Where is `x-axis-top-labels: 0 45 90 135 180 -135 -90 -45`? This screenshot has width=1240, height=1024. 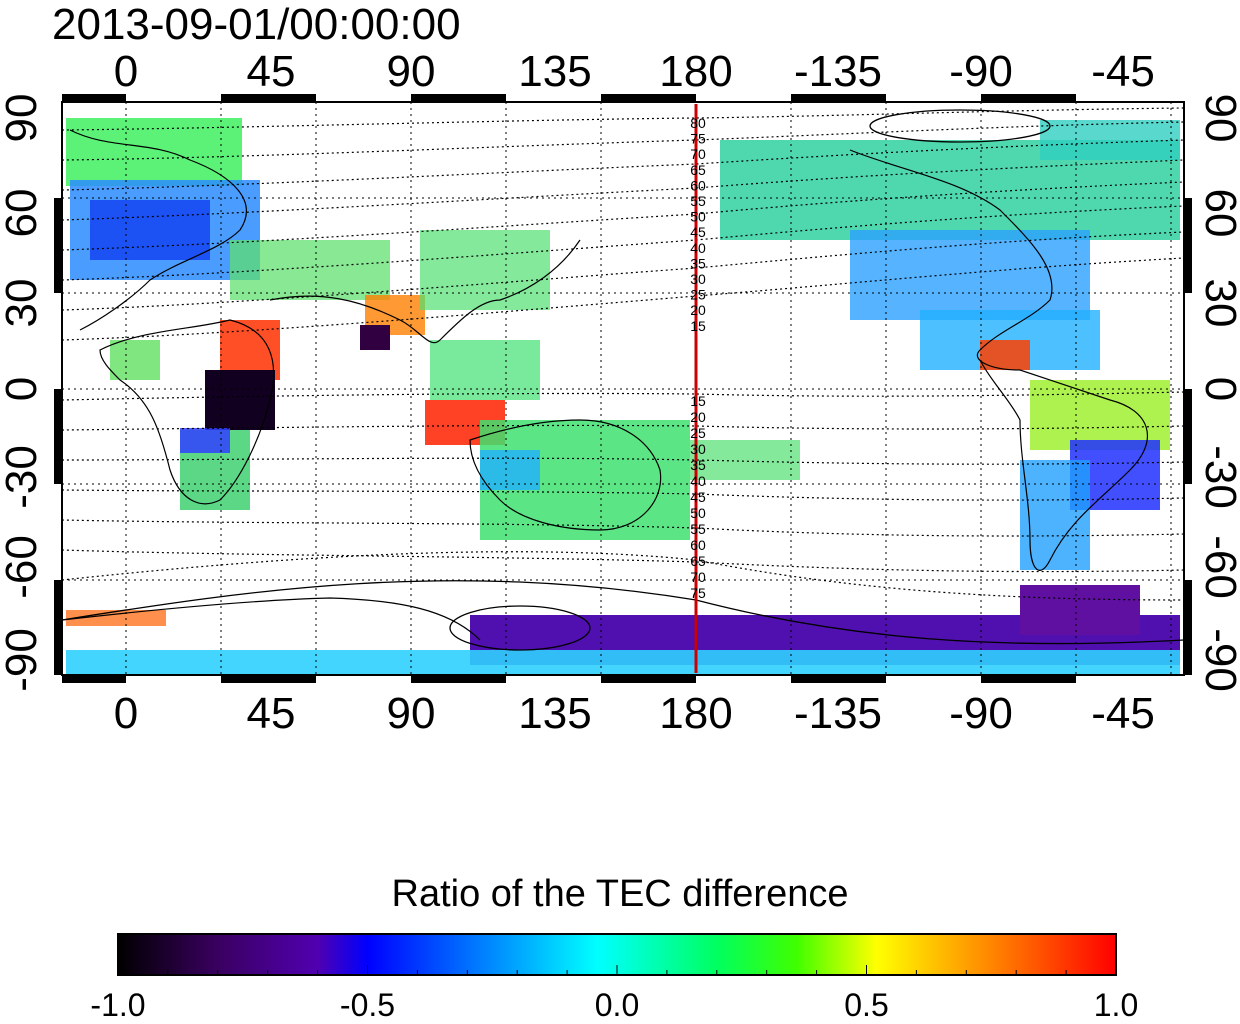
x-axis-top-labels: 0 45 90 135 180 -135 -90 -45 is located at coordinates (634, 71).